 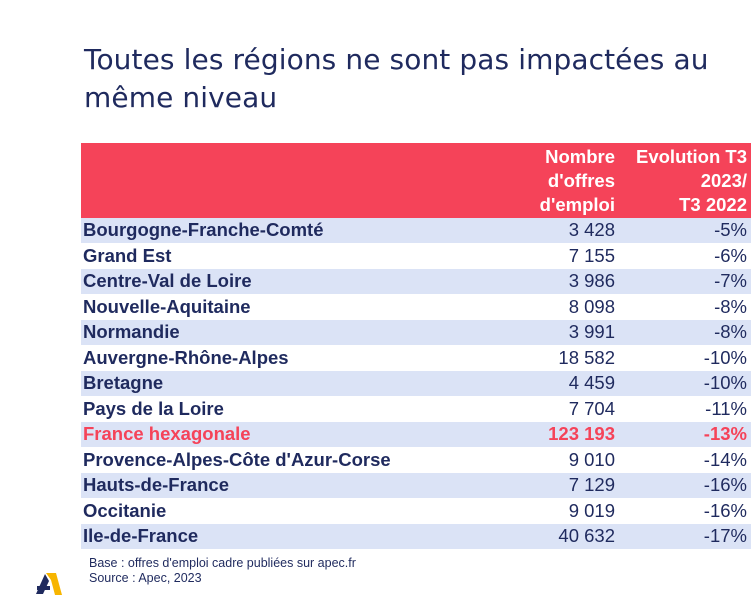 What do you see at coordinates (586, 357) in the screenshot?
I see `offres-count: 18 582` at bounding box center [586, 357].